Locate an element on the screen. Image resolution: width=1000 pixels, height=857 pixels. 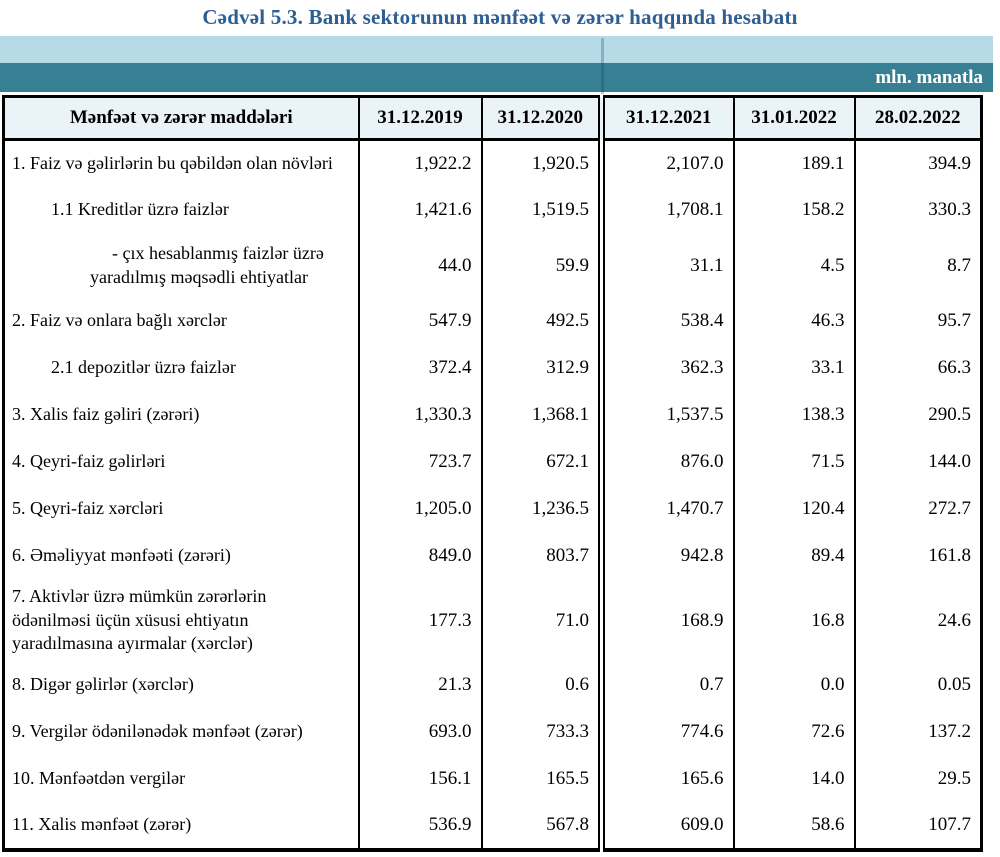
column-header-date-2020: 31.12.2020 is located at coordinates (541, 118).